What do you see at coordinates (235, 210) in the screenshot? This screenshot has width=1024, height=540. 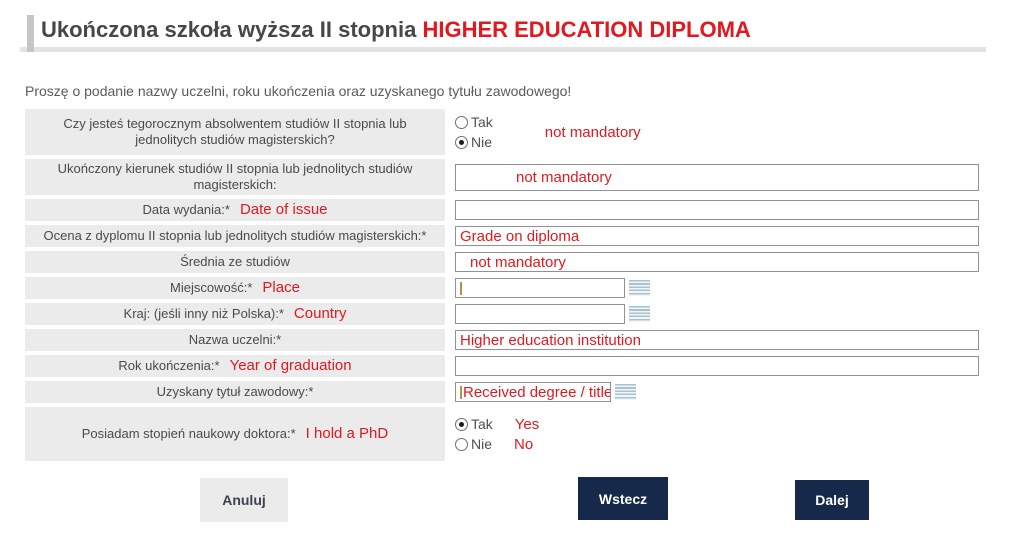 I see `field-label: Data wydania:* Date of issue` at bounding box center [235, 210].